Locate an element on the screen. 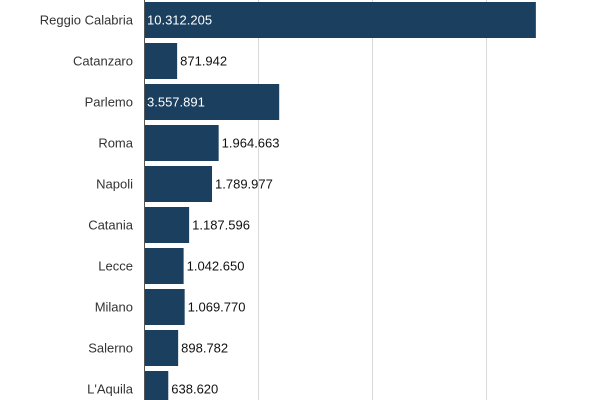 The width and height of the screenshot is (600, 400). category-label: Lecce is located at coordinates (115, 266).